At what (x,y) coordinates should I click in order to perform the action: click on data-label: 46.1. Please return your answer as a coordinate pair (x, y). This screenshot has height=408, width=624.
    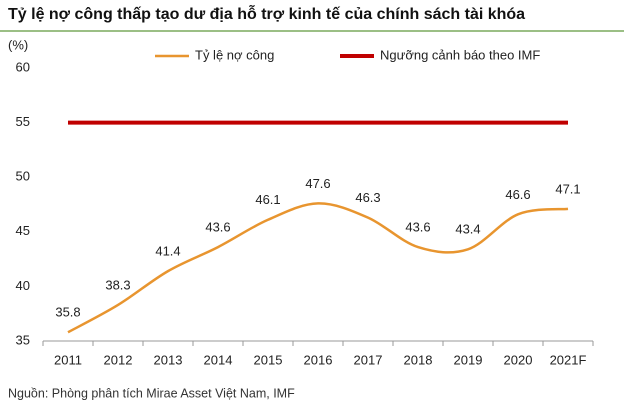
    Looking at the image, I should click on (267, 199).